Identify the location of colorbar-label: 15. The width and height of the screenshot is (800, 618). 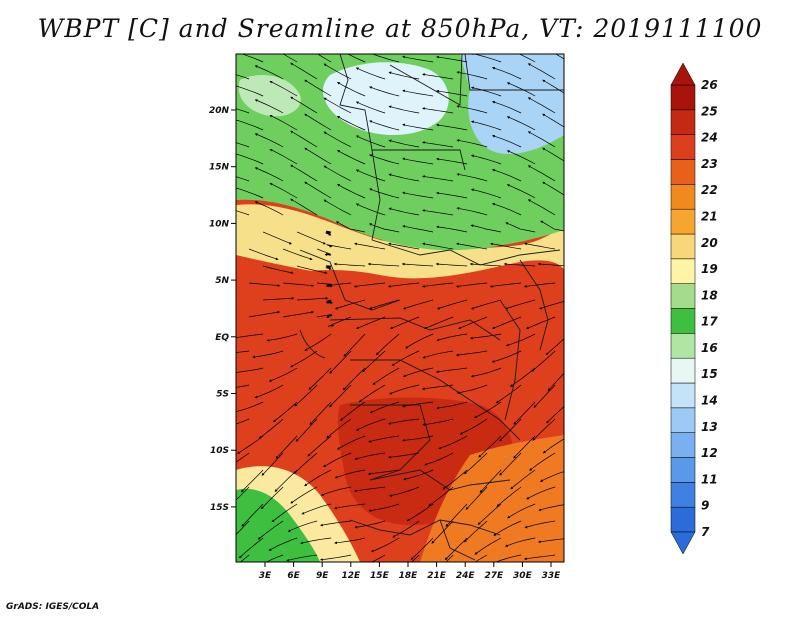
(709, 374).